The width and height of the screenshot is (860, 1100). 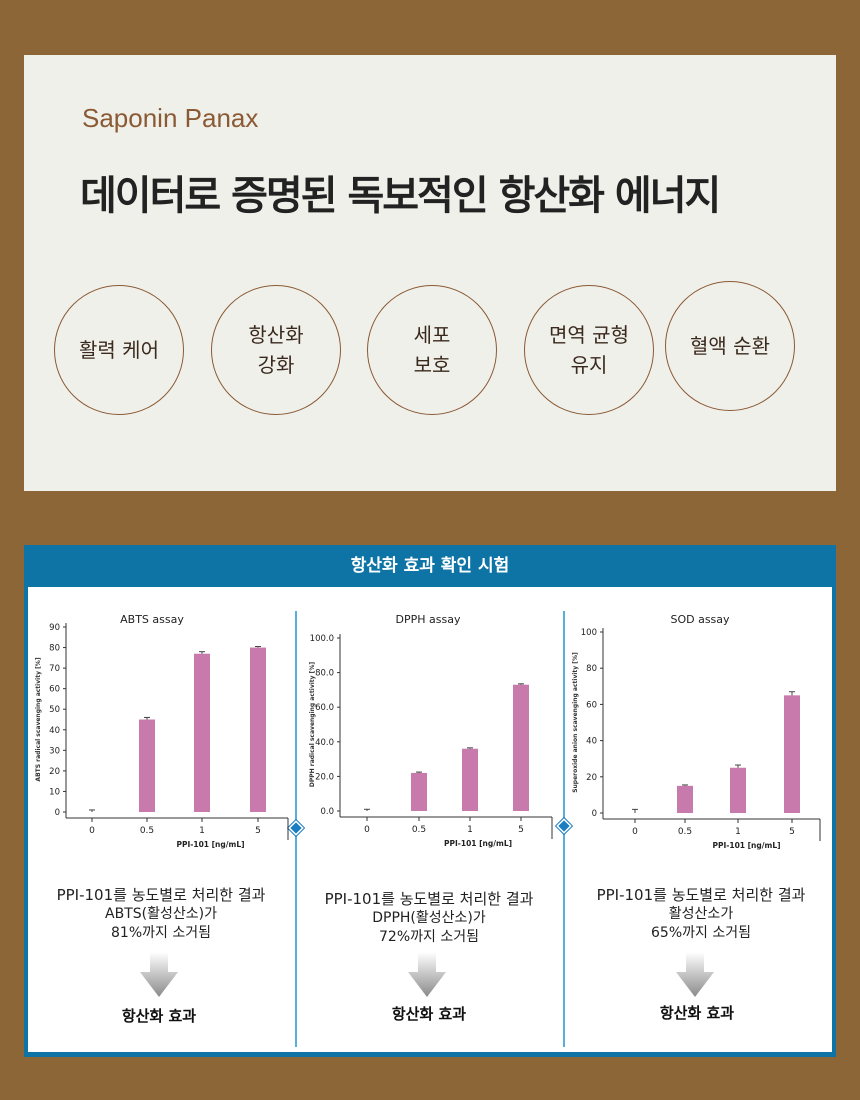 I want to click on sod-description: PPI-101를 농도별로 처리한 결과 활성산소가 65%까지 소거됨, so click(x=701, y=914).